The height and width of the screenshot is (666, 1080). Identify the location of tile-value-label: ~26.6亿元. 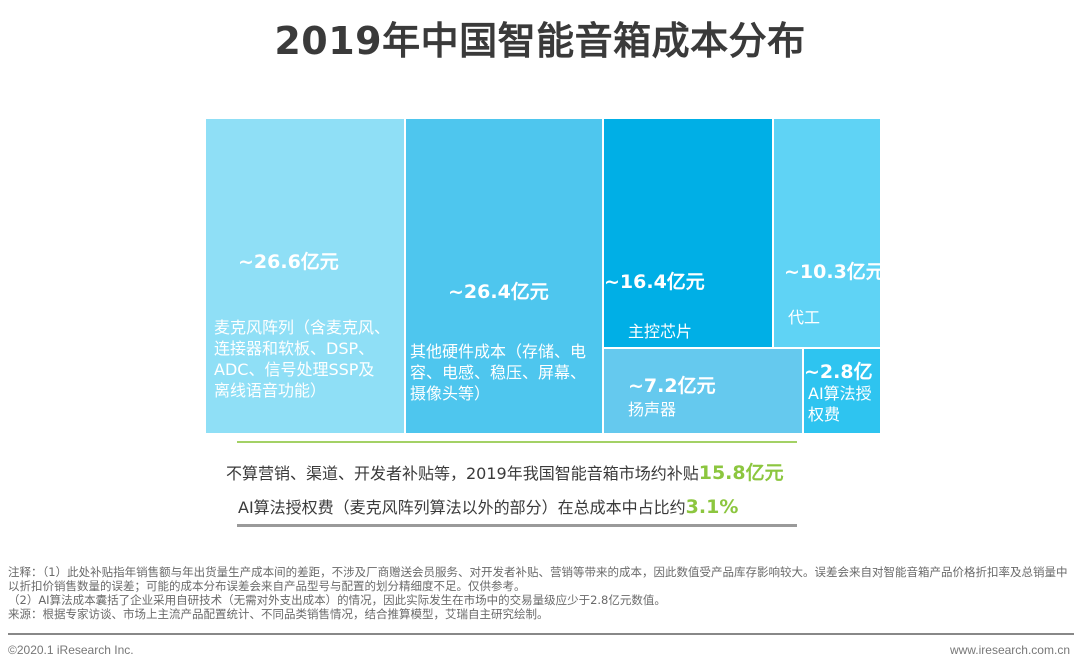
(288, 262).